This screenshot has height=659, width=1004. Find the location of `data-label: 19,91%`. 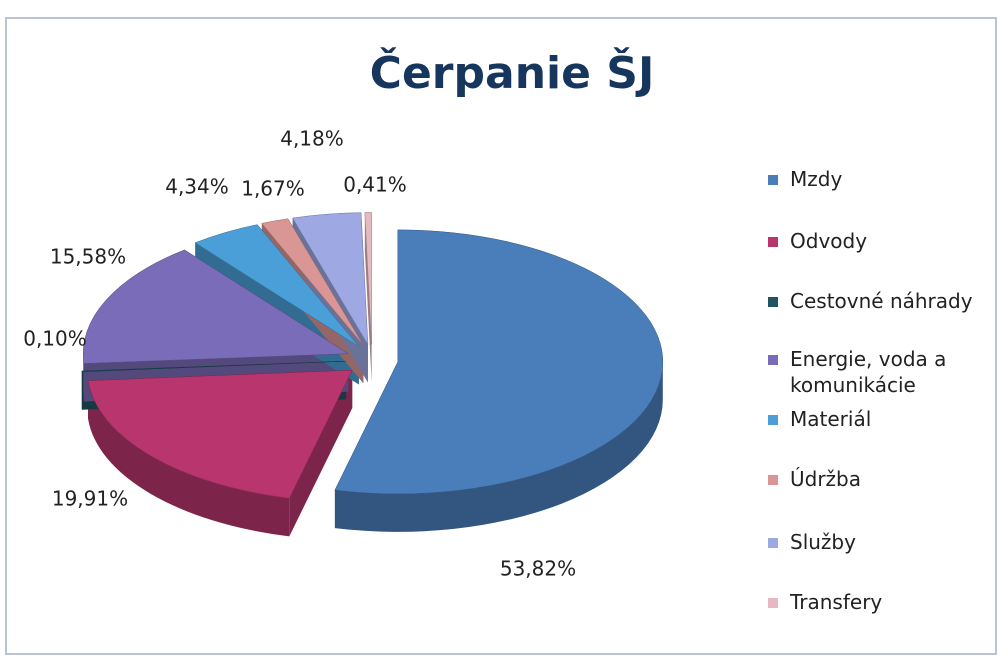

data-label: 19,91% is located at coordinates (90, 499).